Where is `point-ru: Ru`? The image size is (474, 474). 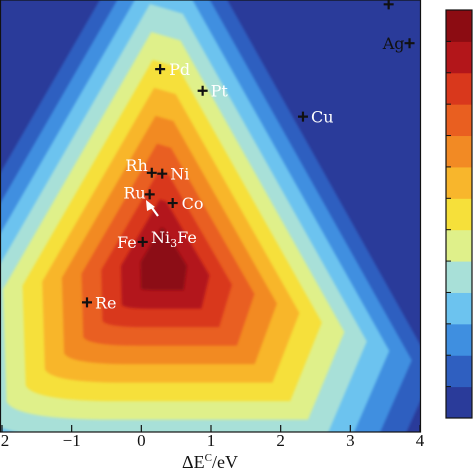
point-ru: Ru is located at coordinates (139, 192).